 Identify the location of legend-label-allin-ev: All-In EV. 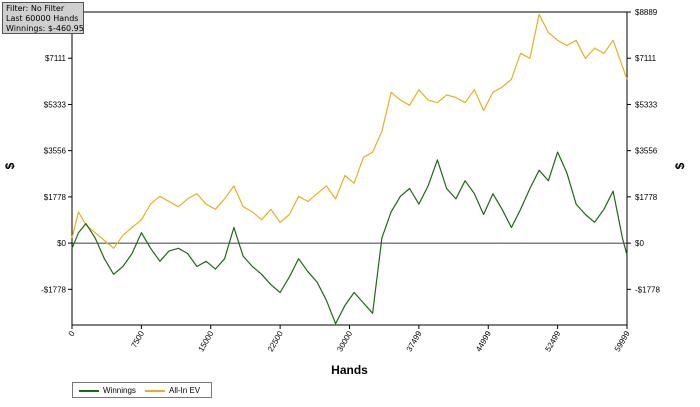
(185, 390).